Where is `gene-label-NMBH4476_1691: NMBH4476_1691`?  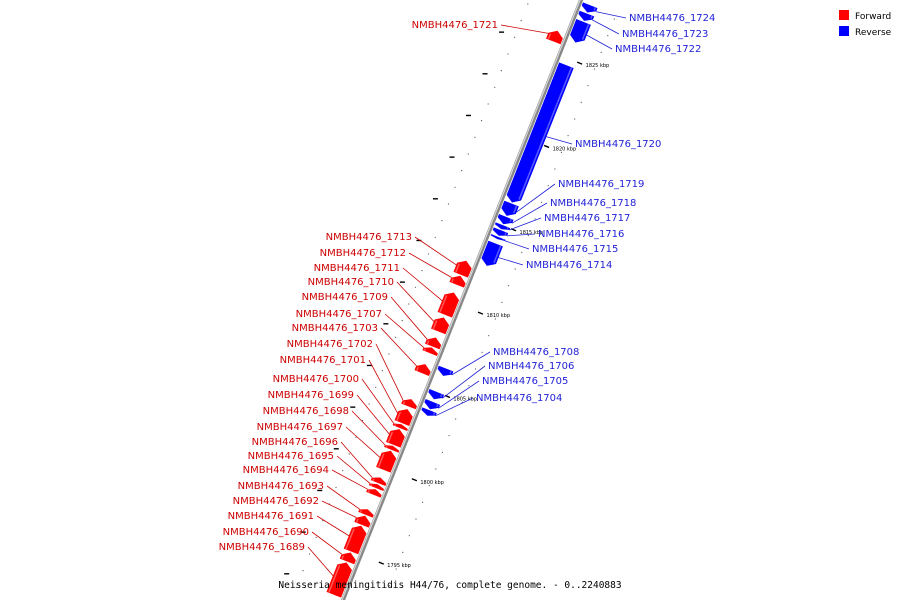
gene-label-NMBH4476_1691: NMBH4476_1691 is located at coordinates (271, 516).